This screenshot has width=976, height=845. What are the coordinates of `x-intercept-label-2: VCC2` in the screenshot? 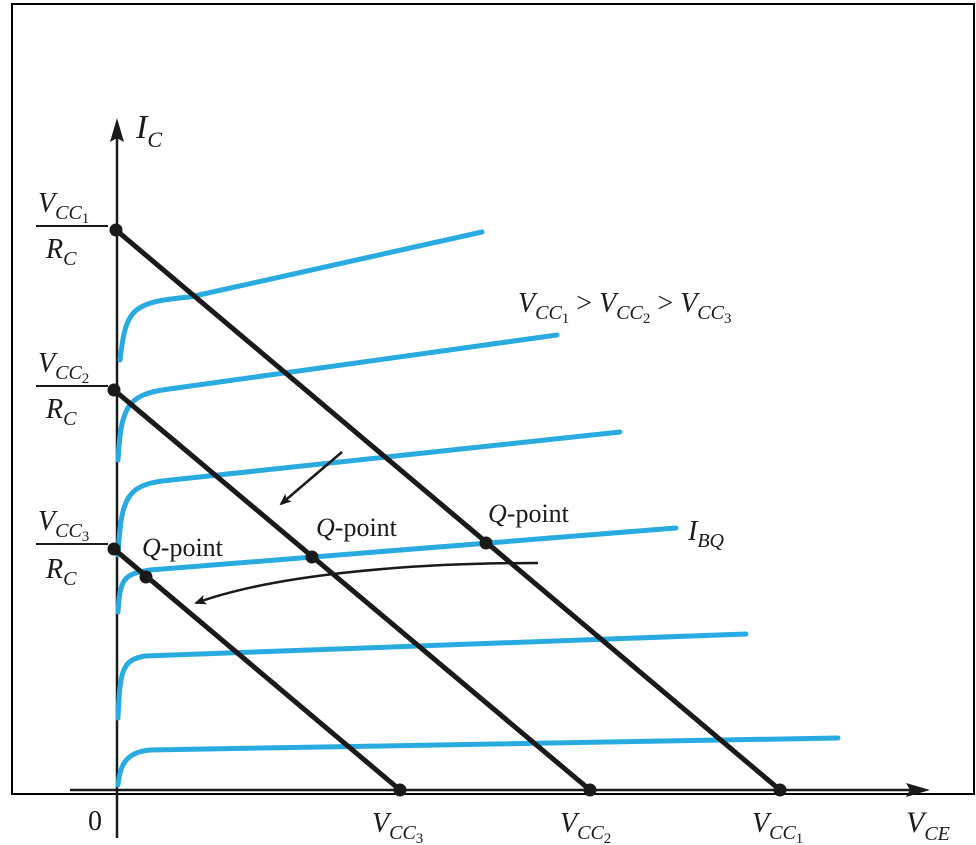 It's located at (585, 826).